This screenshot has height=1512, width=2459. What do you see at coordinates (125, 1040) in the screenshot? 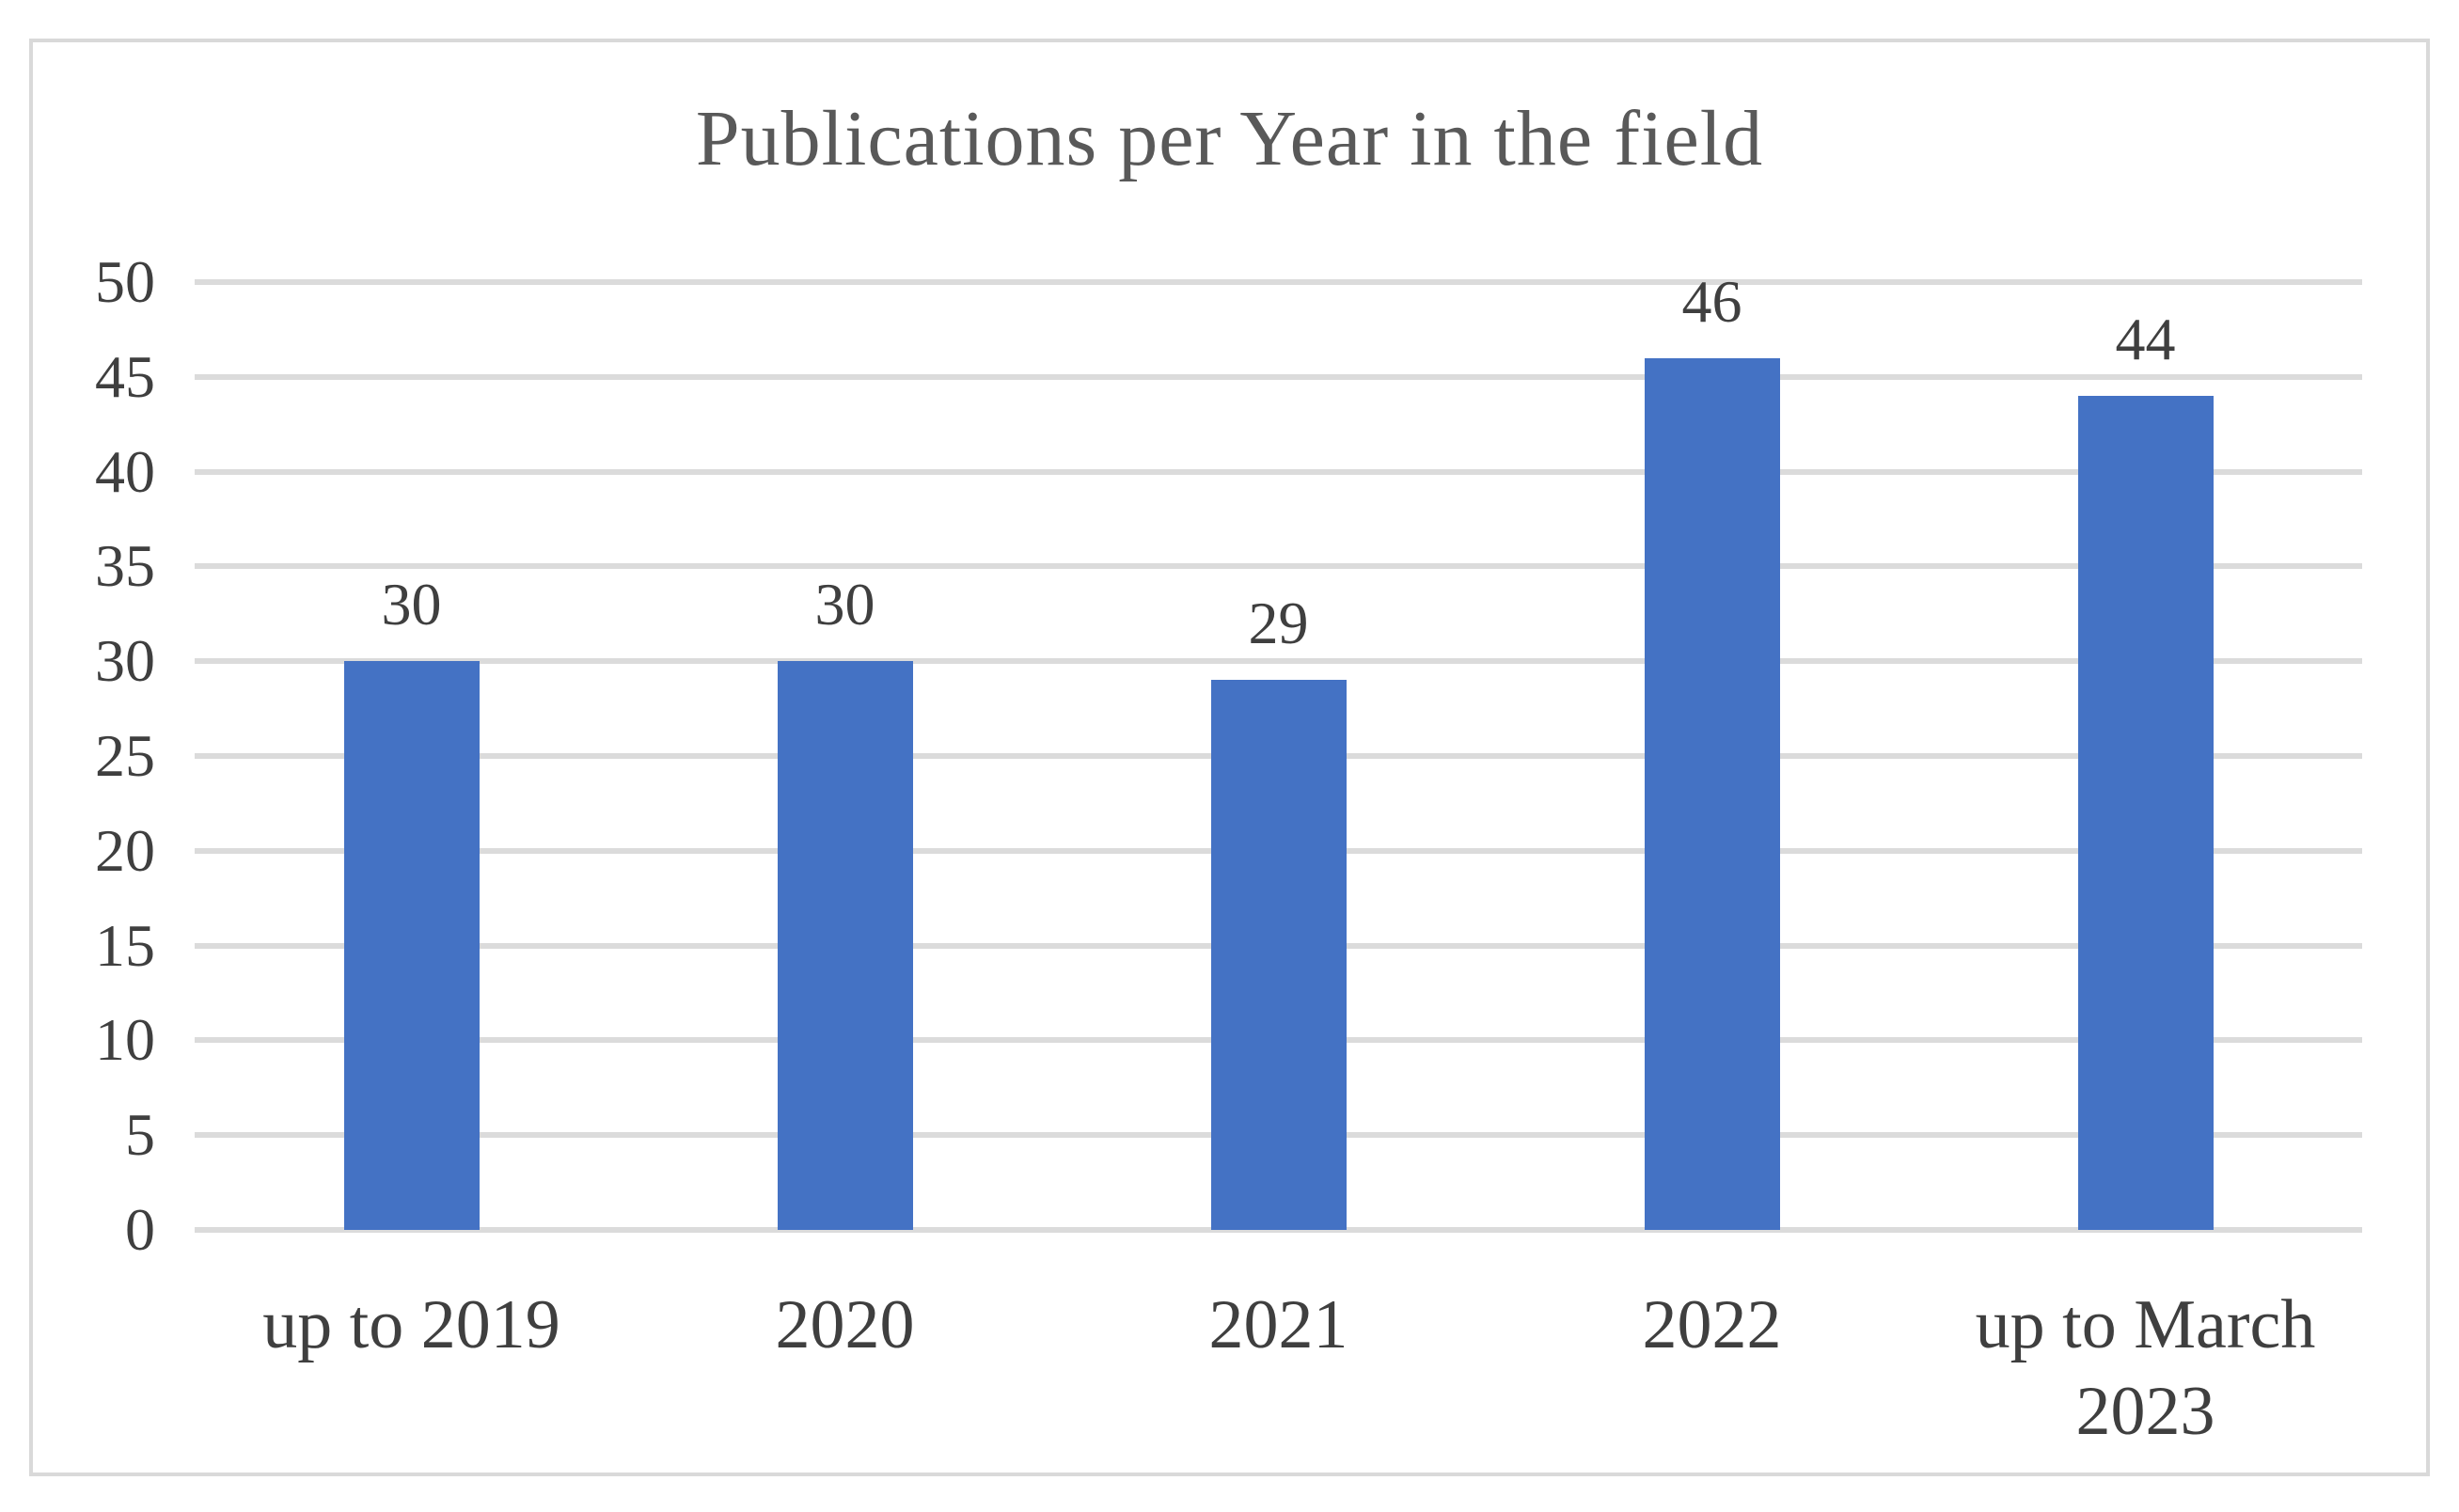
I see `y-tick-label: 10` at bounding box center [125, 1040].